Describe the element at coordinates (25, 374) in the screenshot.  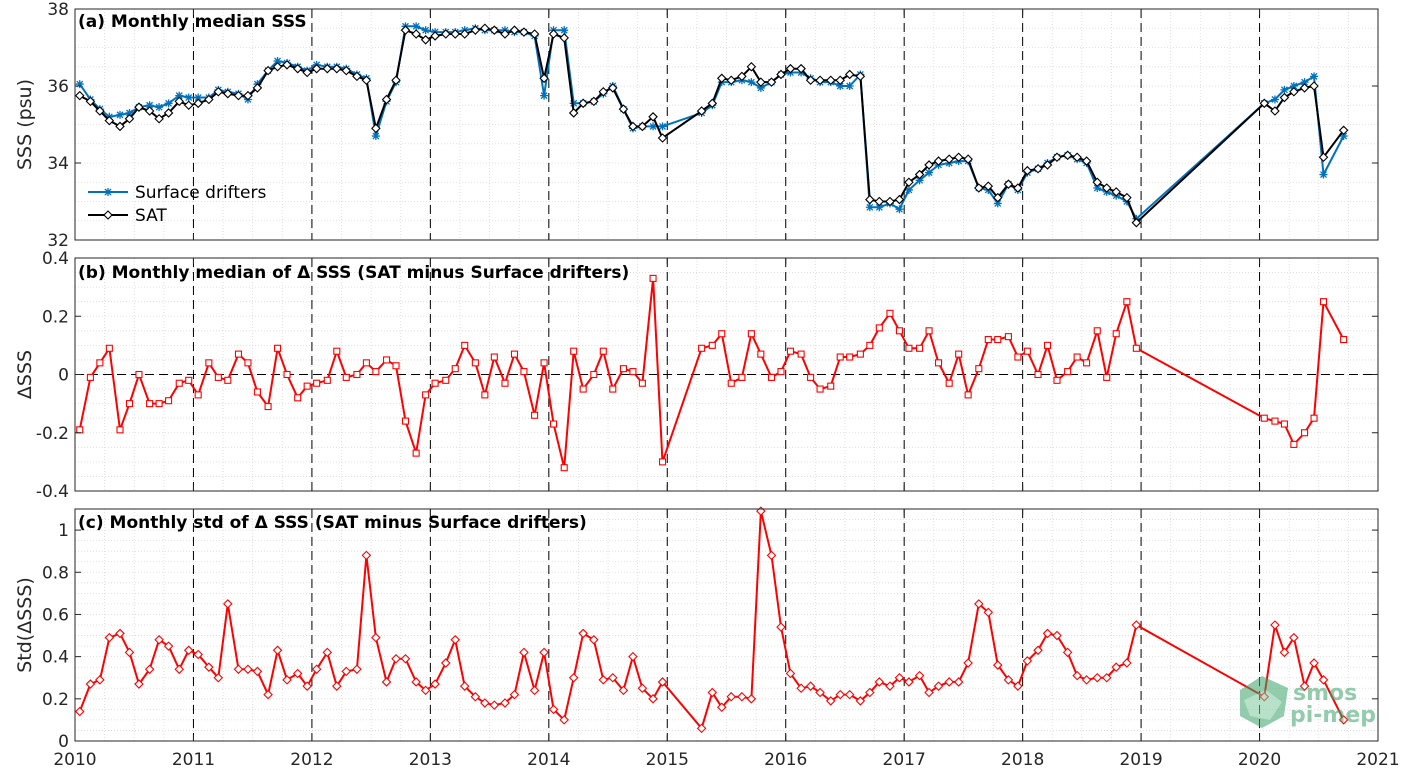
I see `y-axis-label: ΔSSS` at that location.